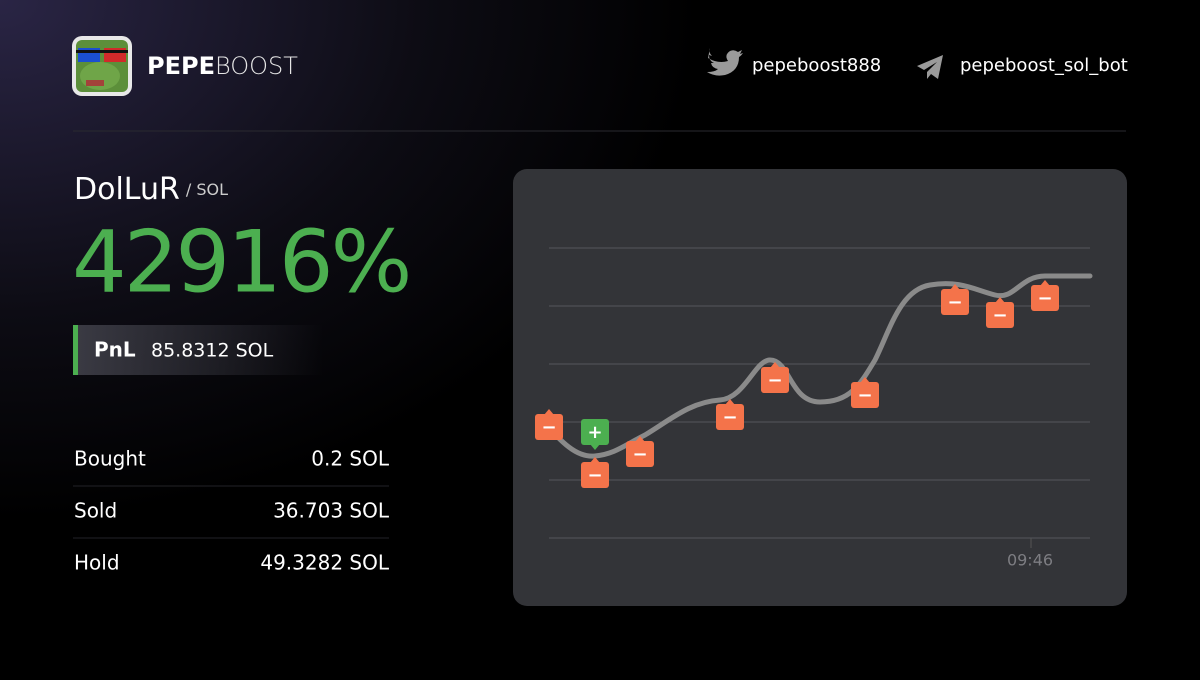 The image size is (1200, 684). What do you see at coordinates (240, 262) in the screenshot?
I see `pnl-percent: 42916%` at bounding box center [240, 262].